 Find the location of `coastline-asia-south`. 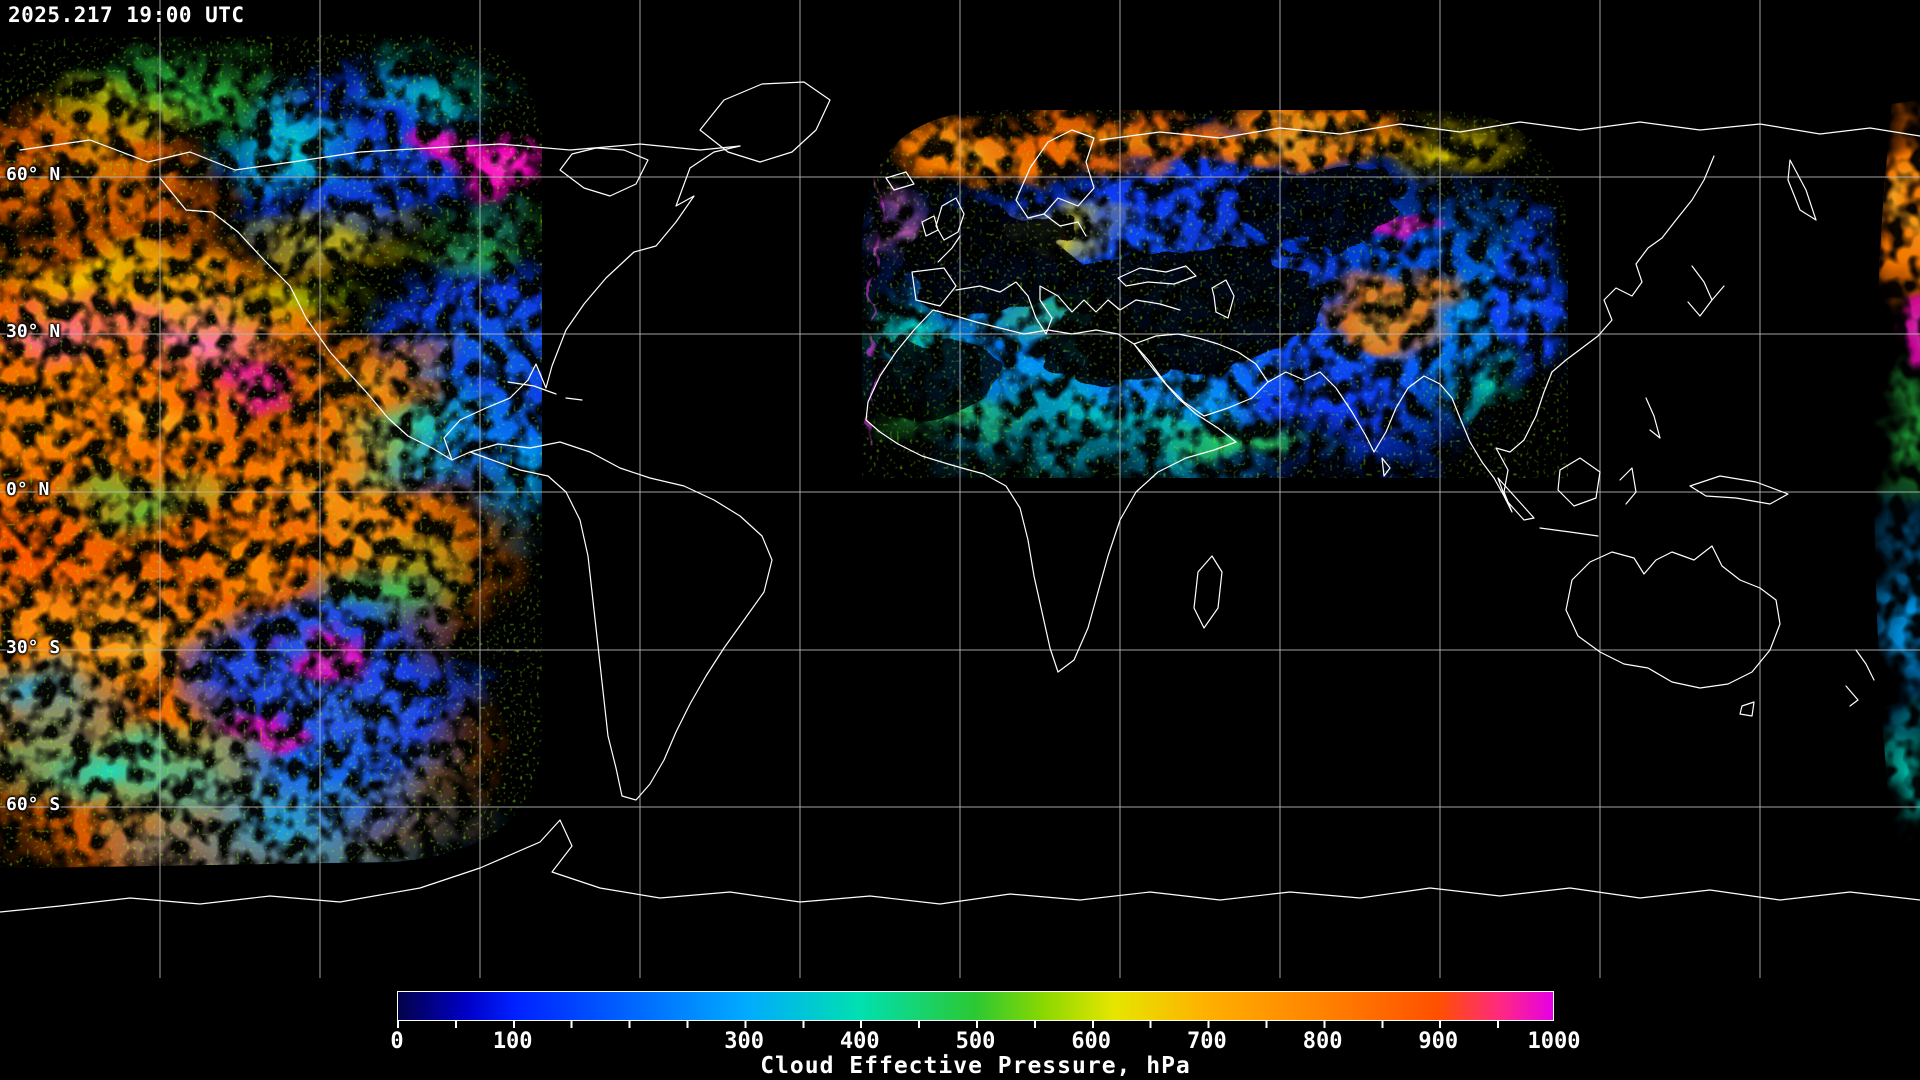

coastline-asia-south is located at coordinates (1491, 334).